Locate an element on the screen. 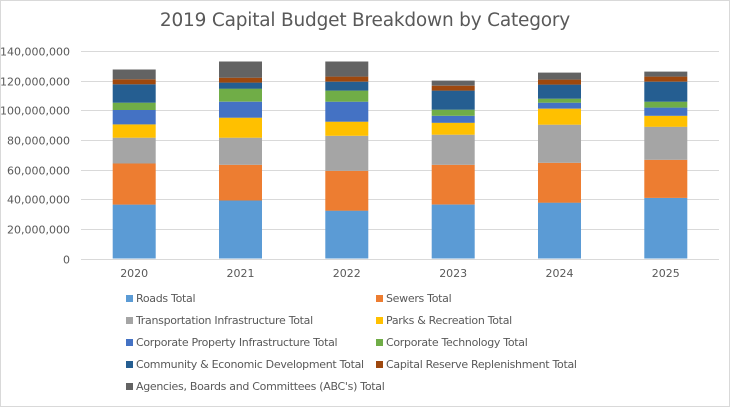 This screenshot has height=407, width=730. y-tick-label: 0 is located at coordinates (66, 260).